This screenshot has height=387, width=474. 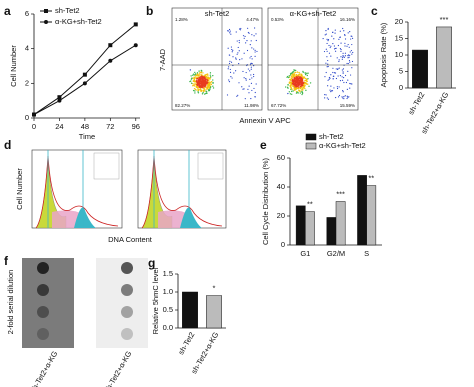 I want to click on y-axis-label: Apoptosis Rate (%), so click(x=383, y=54).